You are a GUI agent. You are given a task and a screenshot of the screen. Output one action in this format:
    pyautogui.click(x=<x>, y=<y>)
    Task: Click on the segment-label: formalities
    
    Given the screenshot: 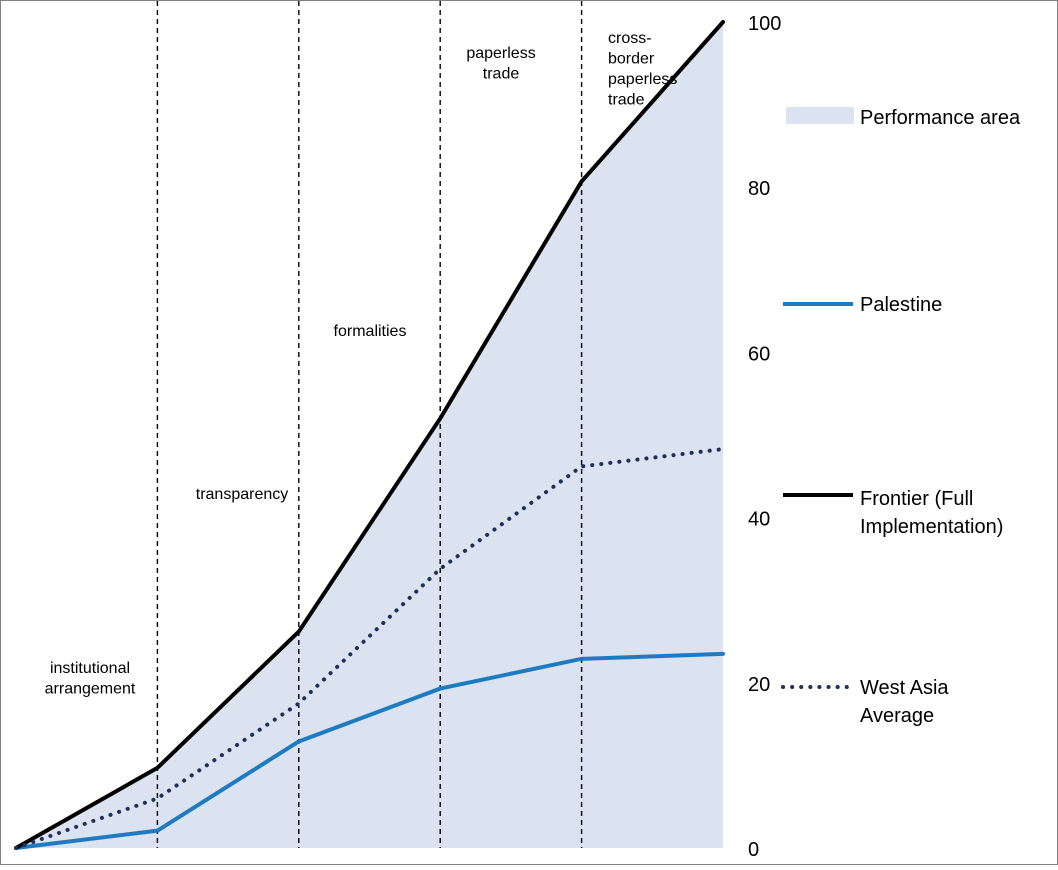 What is the action you would take?
    pyautogui.click(x=370, y=331)
    